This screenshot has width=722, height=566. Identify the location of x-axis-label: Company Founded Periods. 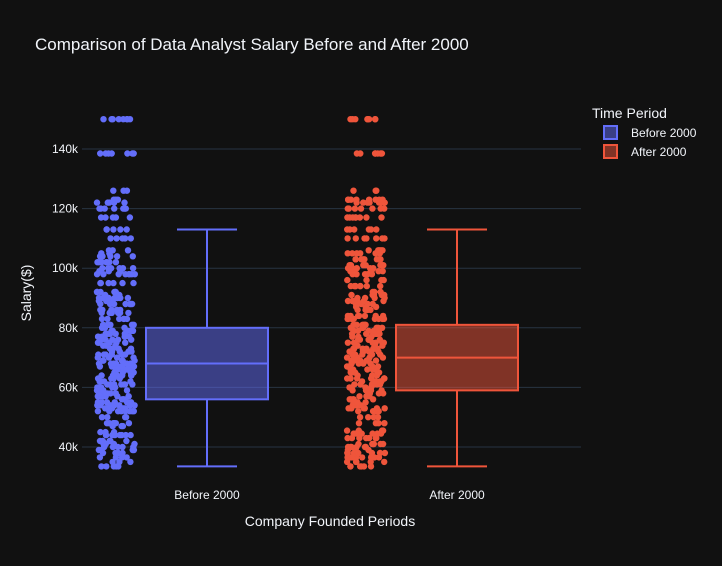
(330, 521).